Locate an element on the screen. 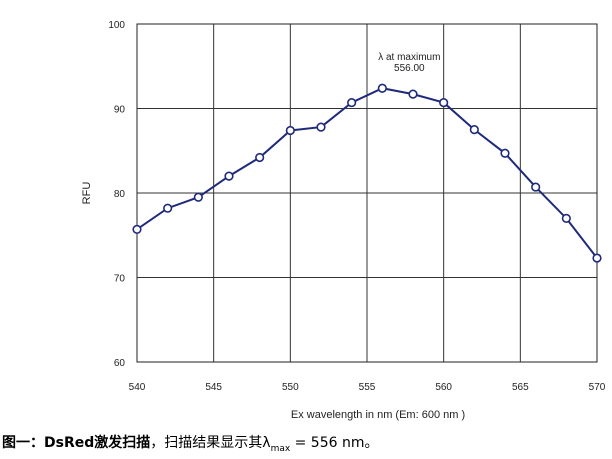  x-tick-label: 545 is located at coordinates (213, 387).